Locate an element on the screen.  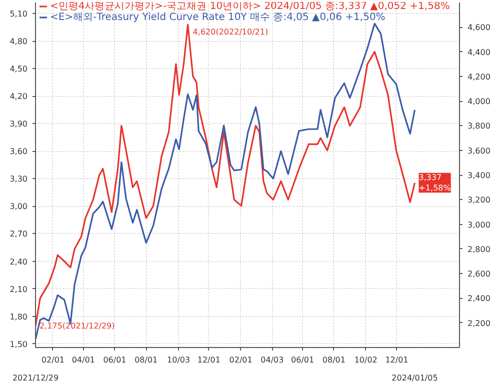
x-tick-label: 10/03 is located at coordinates (178, 360).